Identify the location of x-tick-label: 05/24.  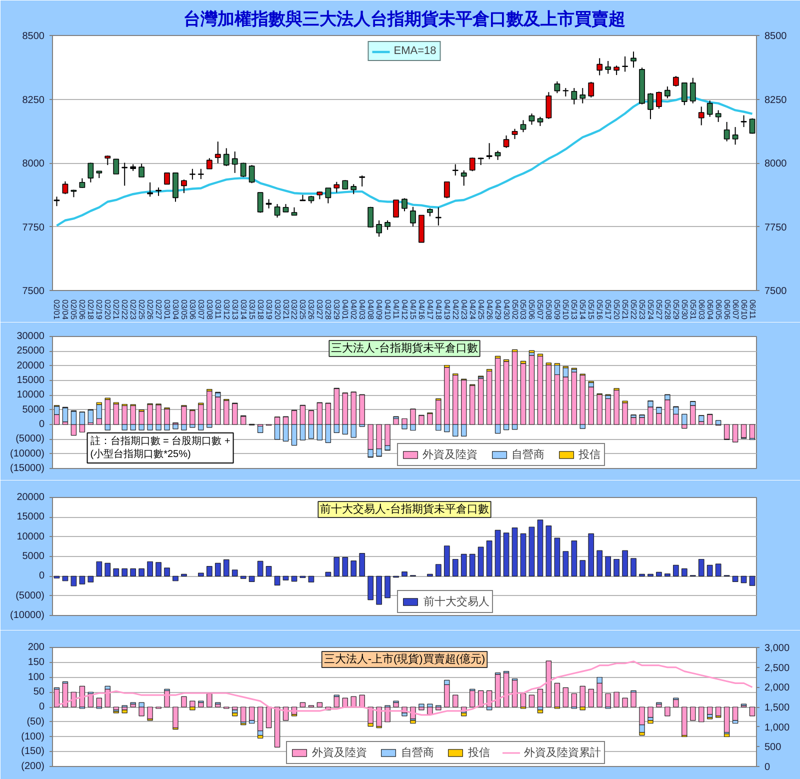
(650, 310).